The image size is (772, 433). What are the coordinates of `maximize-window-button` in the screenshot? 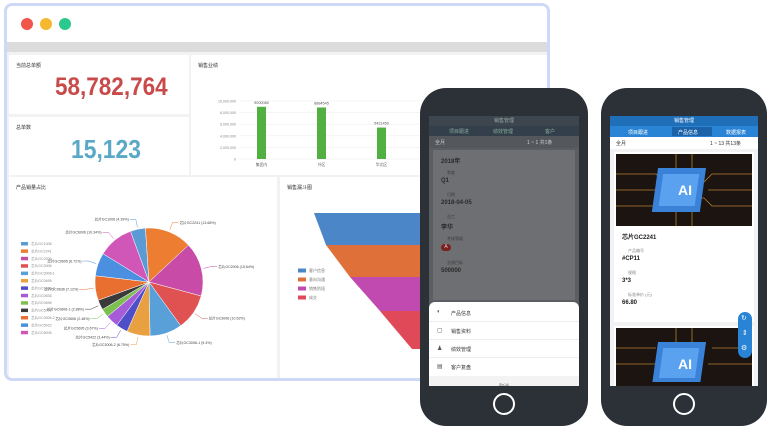 It's located at (65, 24).